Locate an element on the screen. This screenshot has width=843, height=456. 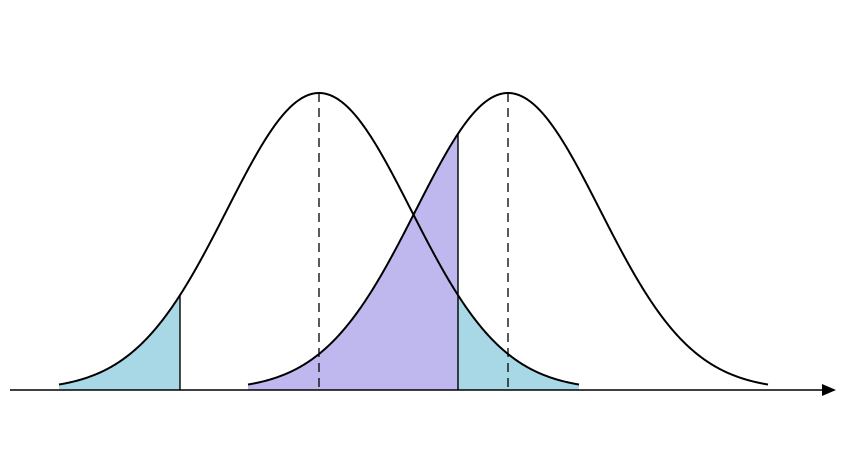
left-curve-upper-tail is located at coordinates (518, 342).